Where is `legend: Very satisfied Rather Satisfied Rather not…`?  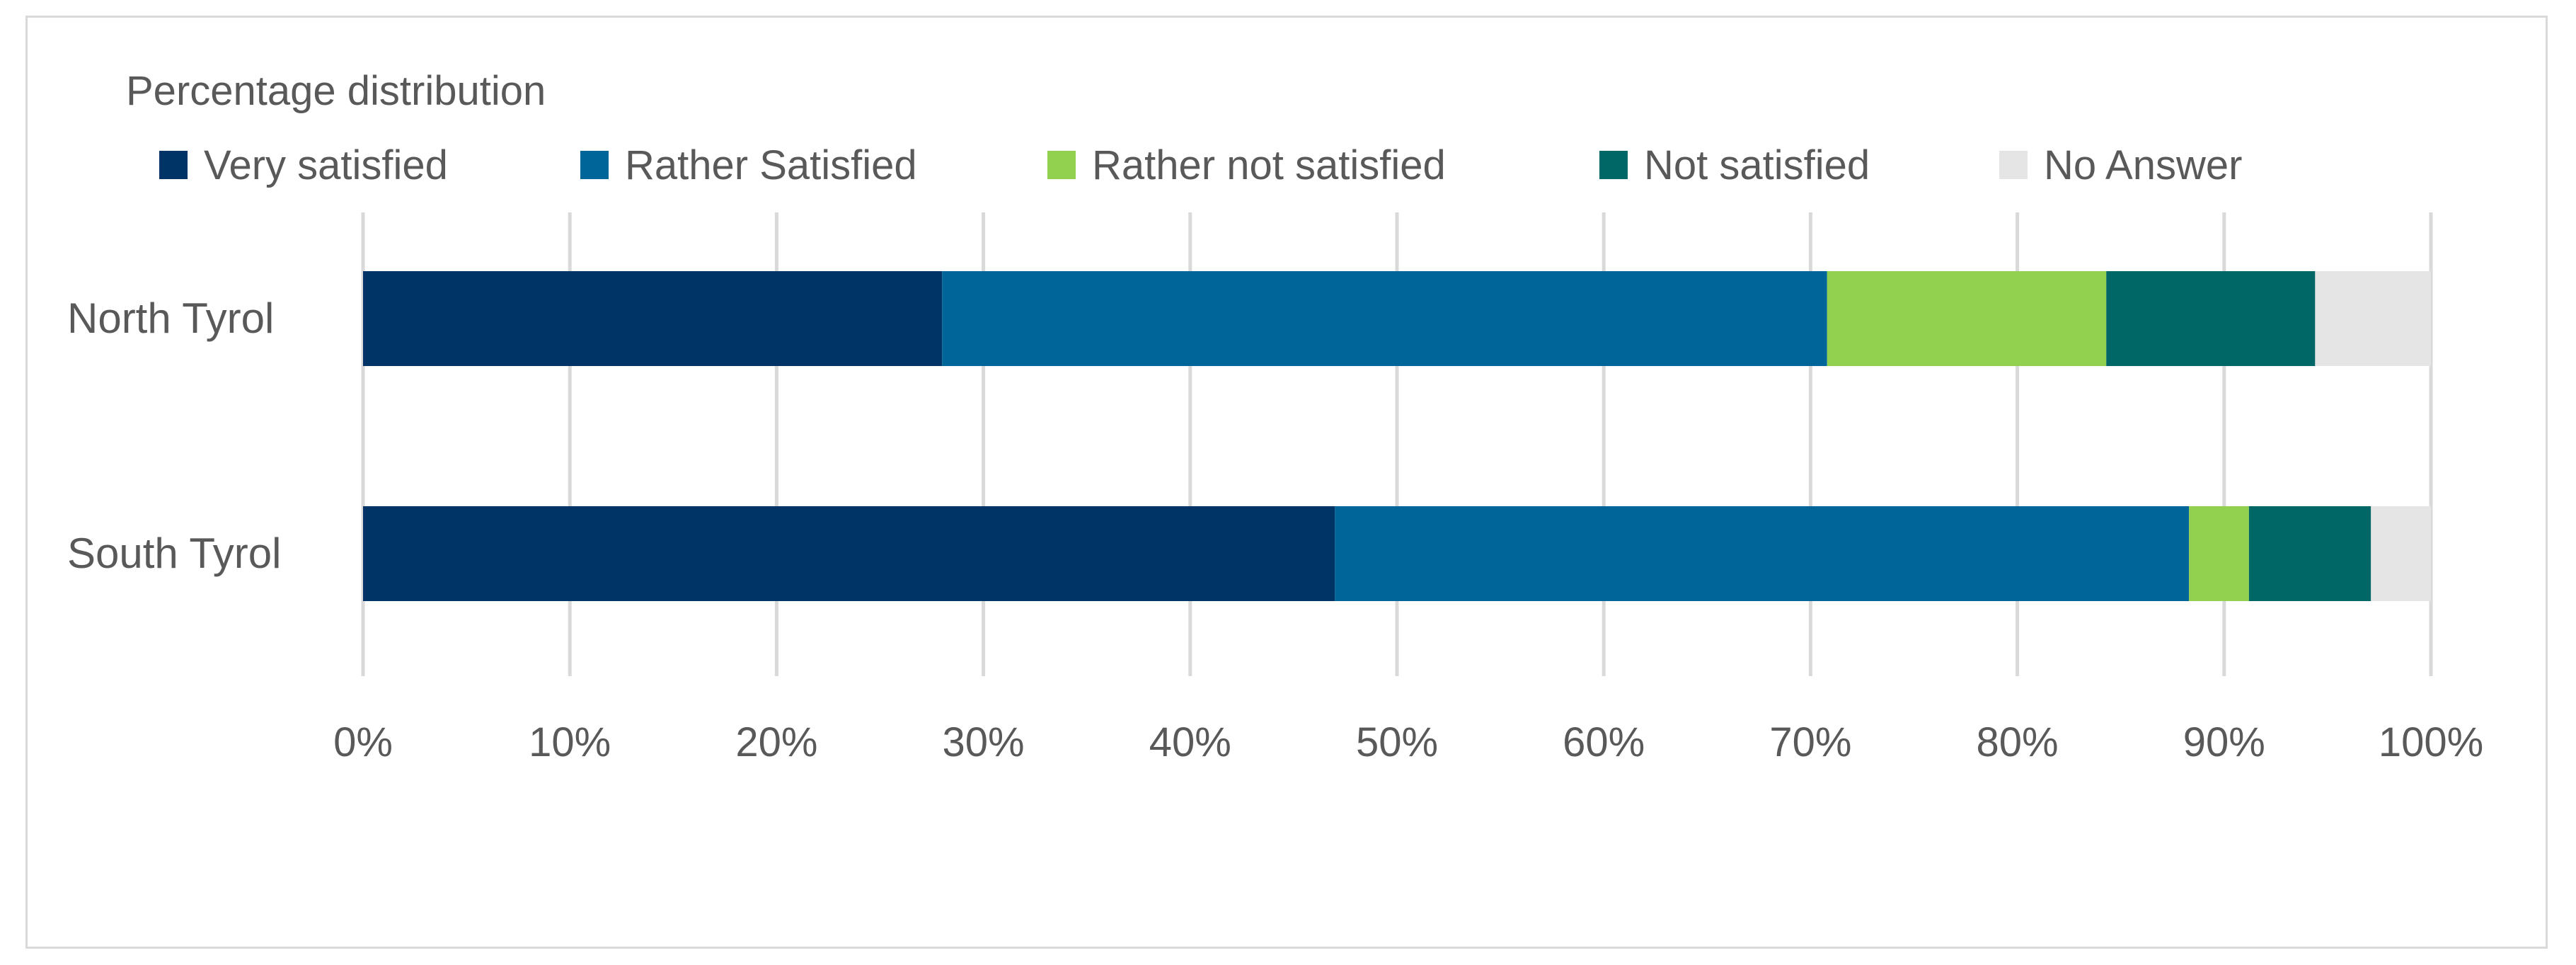
legend: Very satisfied Rather Satisfied Rather not… is located at coordinates (1201, 165).